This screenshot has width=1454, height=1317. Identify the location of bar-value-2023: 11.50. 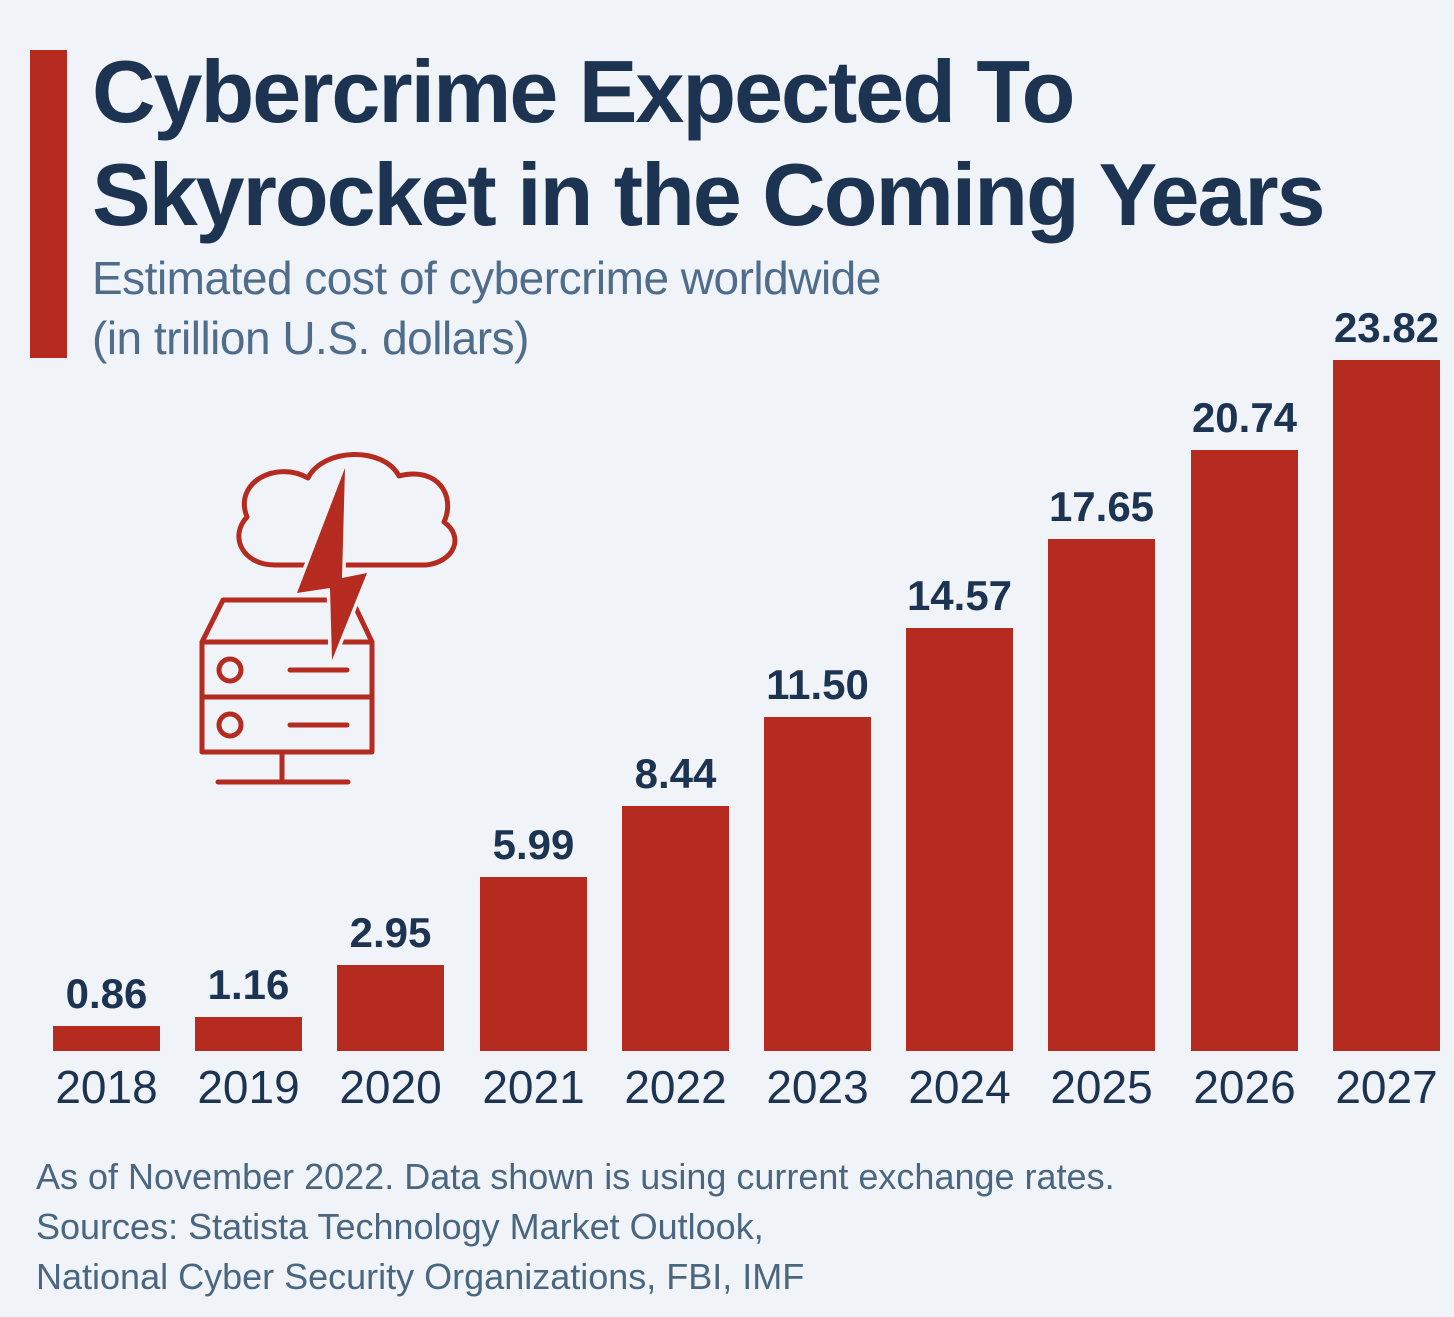
(817, 684).